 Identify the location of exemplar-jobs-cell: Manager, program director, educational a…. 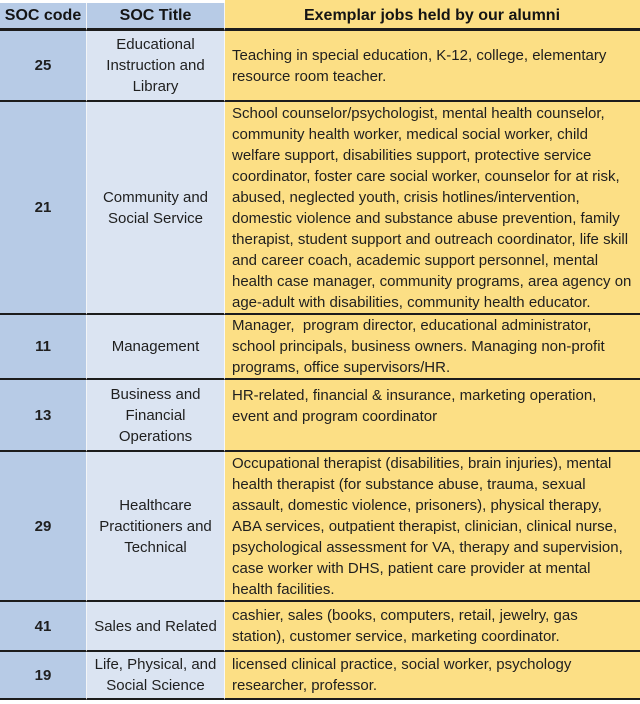
(432, 347).